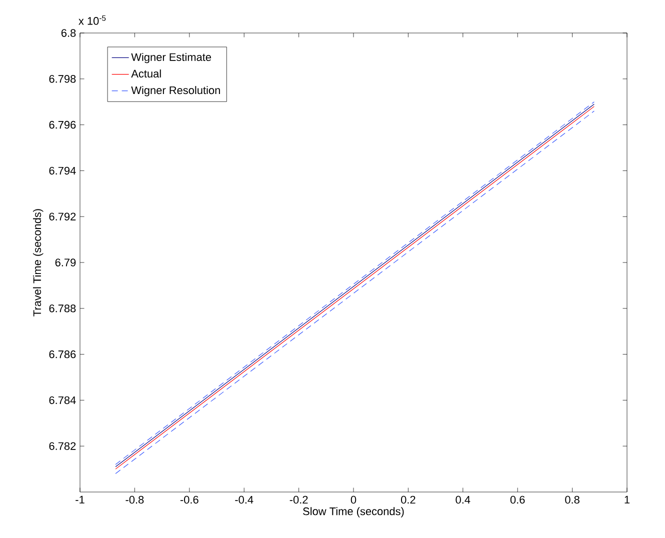 This screenshot has width=665, height=538. What do you see at coordinates (65, 262) in the screenshot?
I see `y-tick-label: 6.79` at bounding box center [65, 262].